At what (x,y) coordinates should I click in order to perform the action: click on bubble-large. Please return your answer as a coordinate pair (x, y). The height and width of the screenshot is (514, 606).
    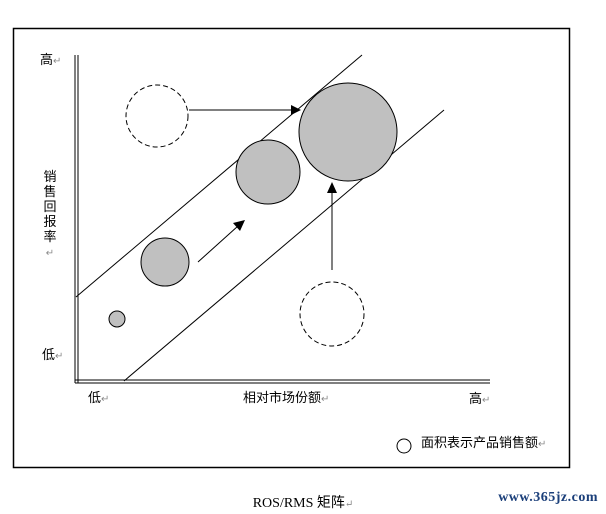
    Looking at the image, I should click on (268, 172).